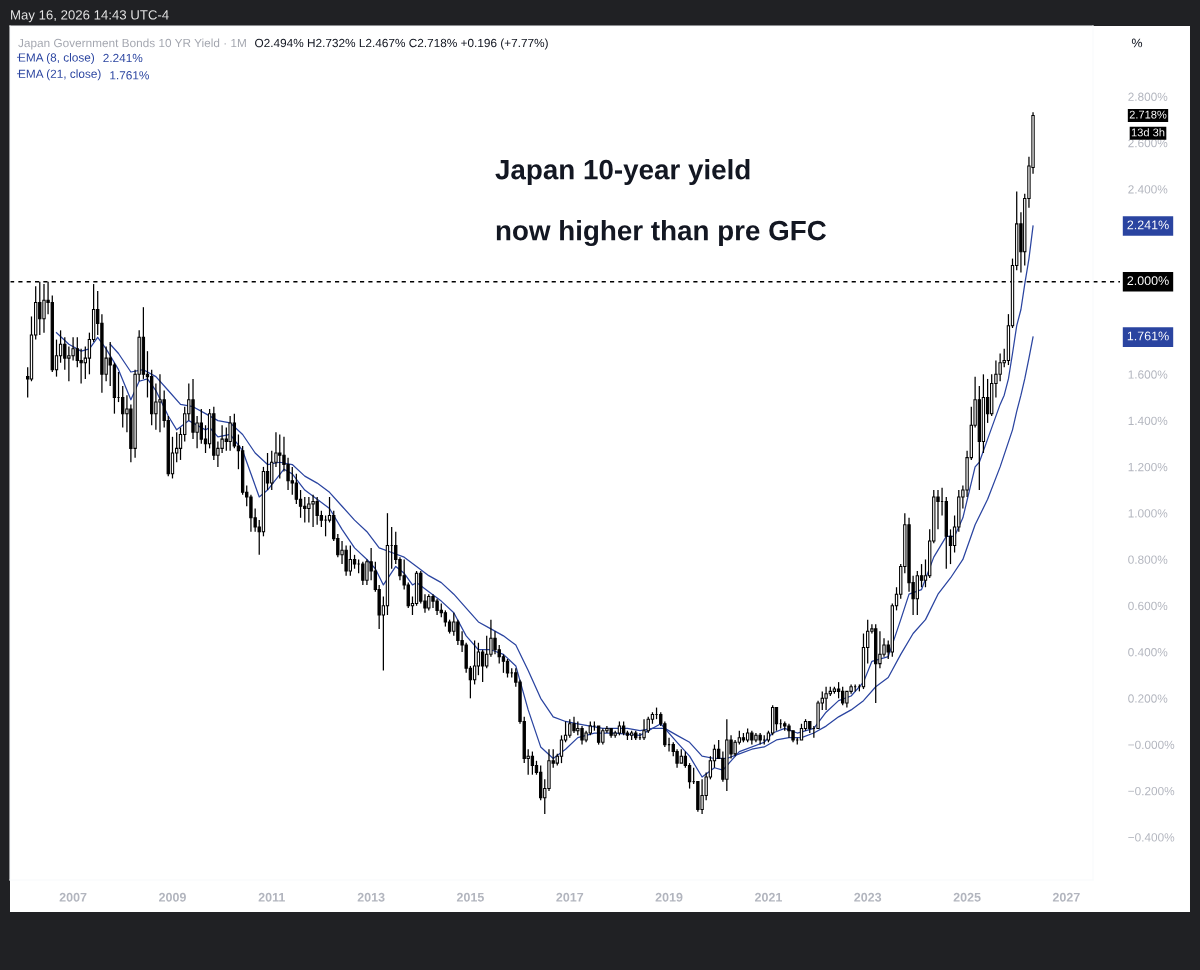  What do you see at coordinates (1148, 189) in the screenshot?
I see `y-tick-label: 2.400%` at bounding box center [1148, 189].